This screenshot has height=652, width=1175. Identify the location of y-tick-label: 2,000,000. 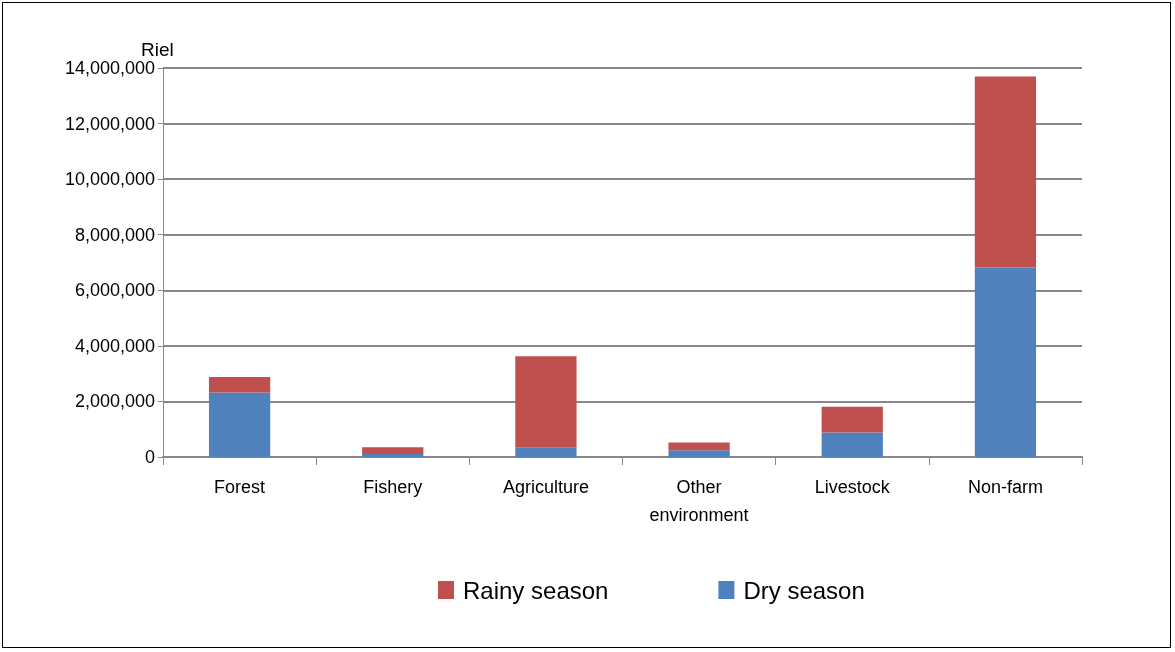
(114, 401).